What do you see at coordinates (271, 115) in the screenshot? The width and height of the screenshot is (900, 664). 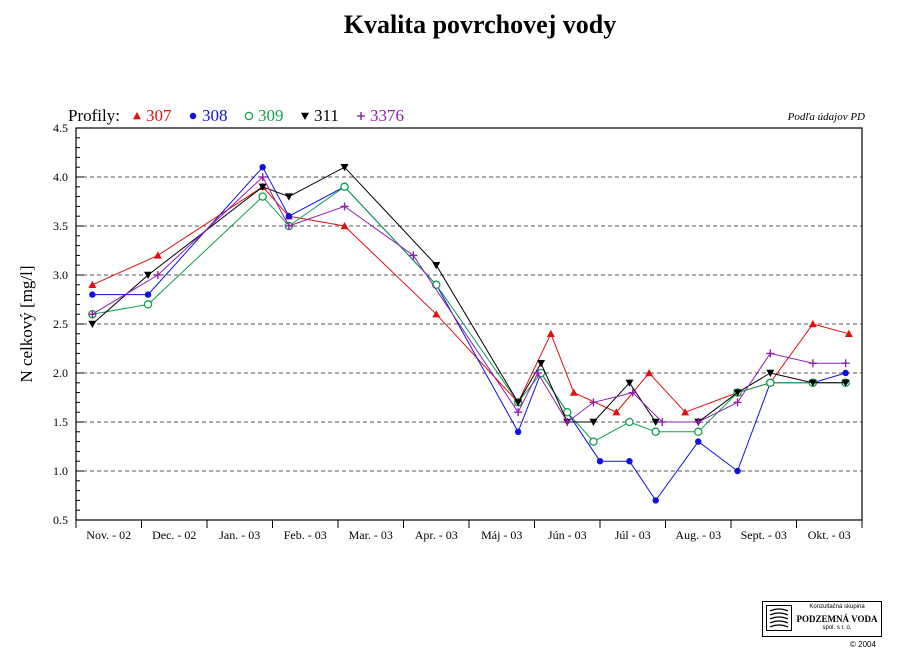 I see `legend-label: 309` at bounding box center [271, 115].